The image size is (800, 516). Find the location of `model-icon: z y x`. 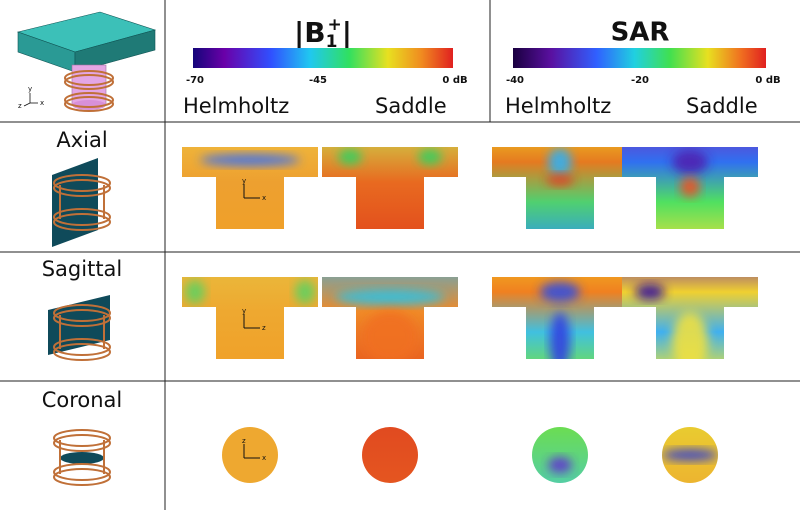

model-icon: z y x is located at coordinates (86, 61).